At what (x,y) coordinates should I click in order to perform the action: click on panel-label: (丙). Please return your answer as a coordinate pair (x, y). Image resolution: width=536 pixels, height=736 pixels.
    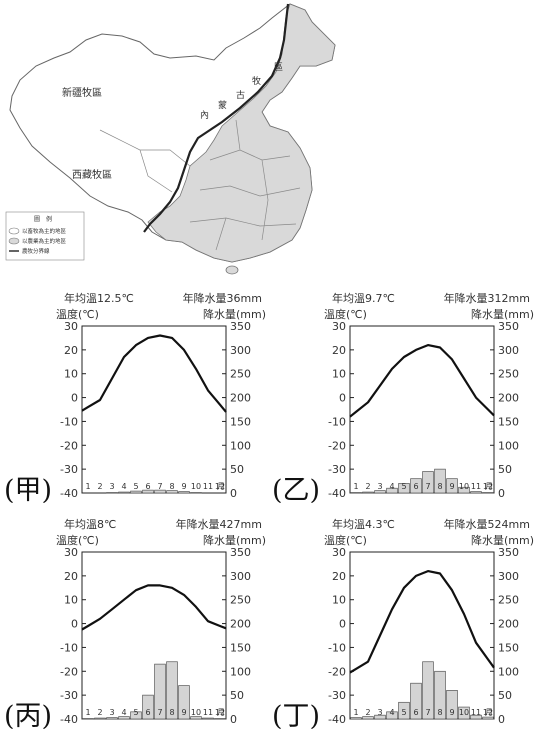
    Looking at the image, I should click on (28, 715).